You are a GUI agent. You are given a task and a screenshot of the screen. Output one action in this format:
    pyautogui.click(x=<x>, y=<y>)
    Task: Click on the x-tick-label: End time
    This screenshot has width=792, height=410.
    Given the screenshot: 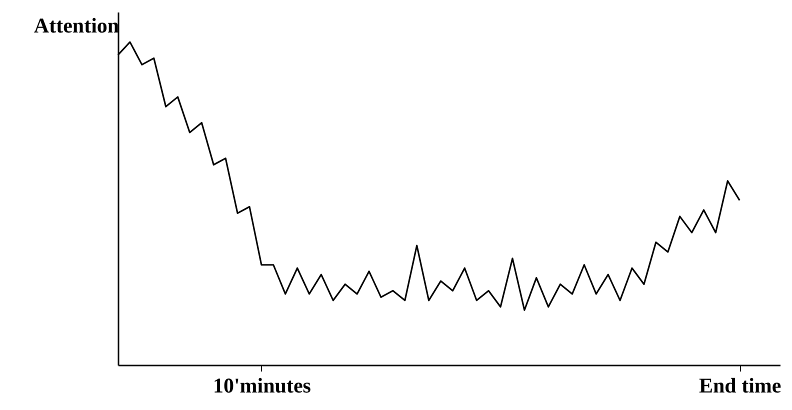 What is the action you would take?
    pyautogui.click(x=740, y=386)
    